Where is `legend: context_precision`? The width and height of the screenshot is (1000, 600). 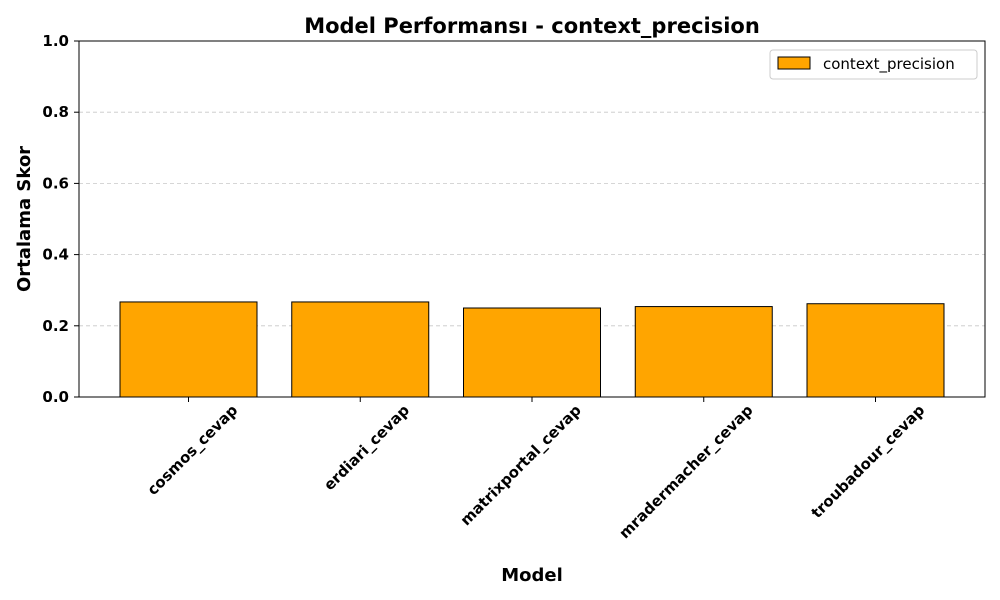
legend: context_precision is located at coordinates (873, 64).